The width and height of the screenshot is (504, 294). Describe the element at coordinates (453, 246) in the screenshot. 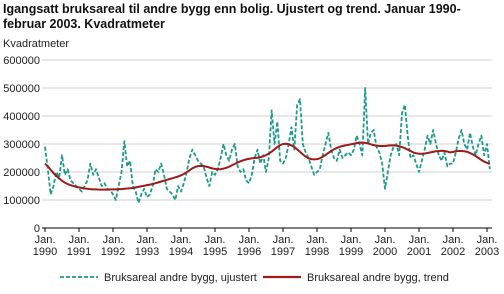

I see `x-tick-label: Jan. 2002` at that location.